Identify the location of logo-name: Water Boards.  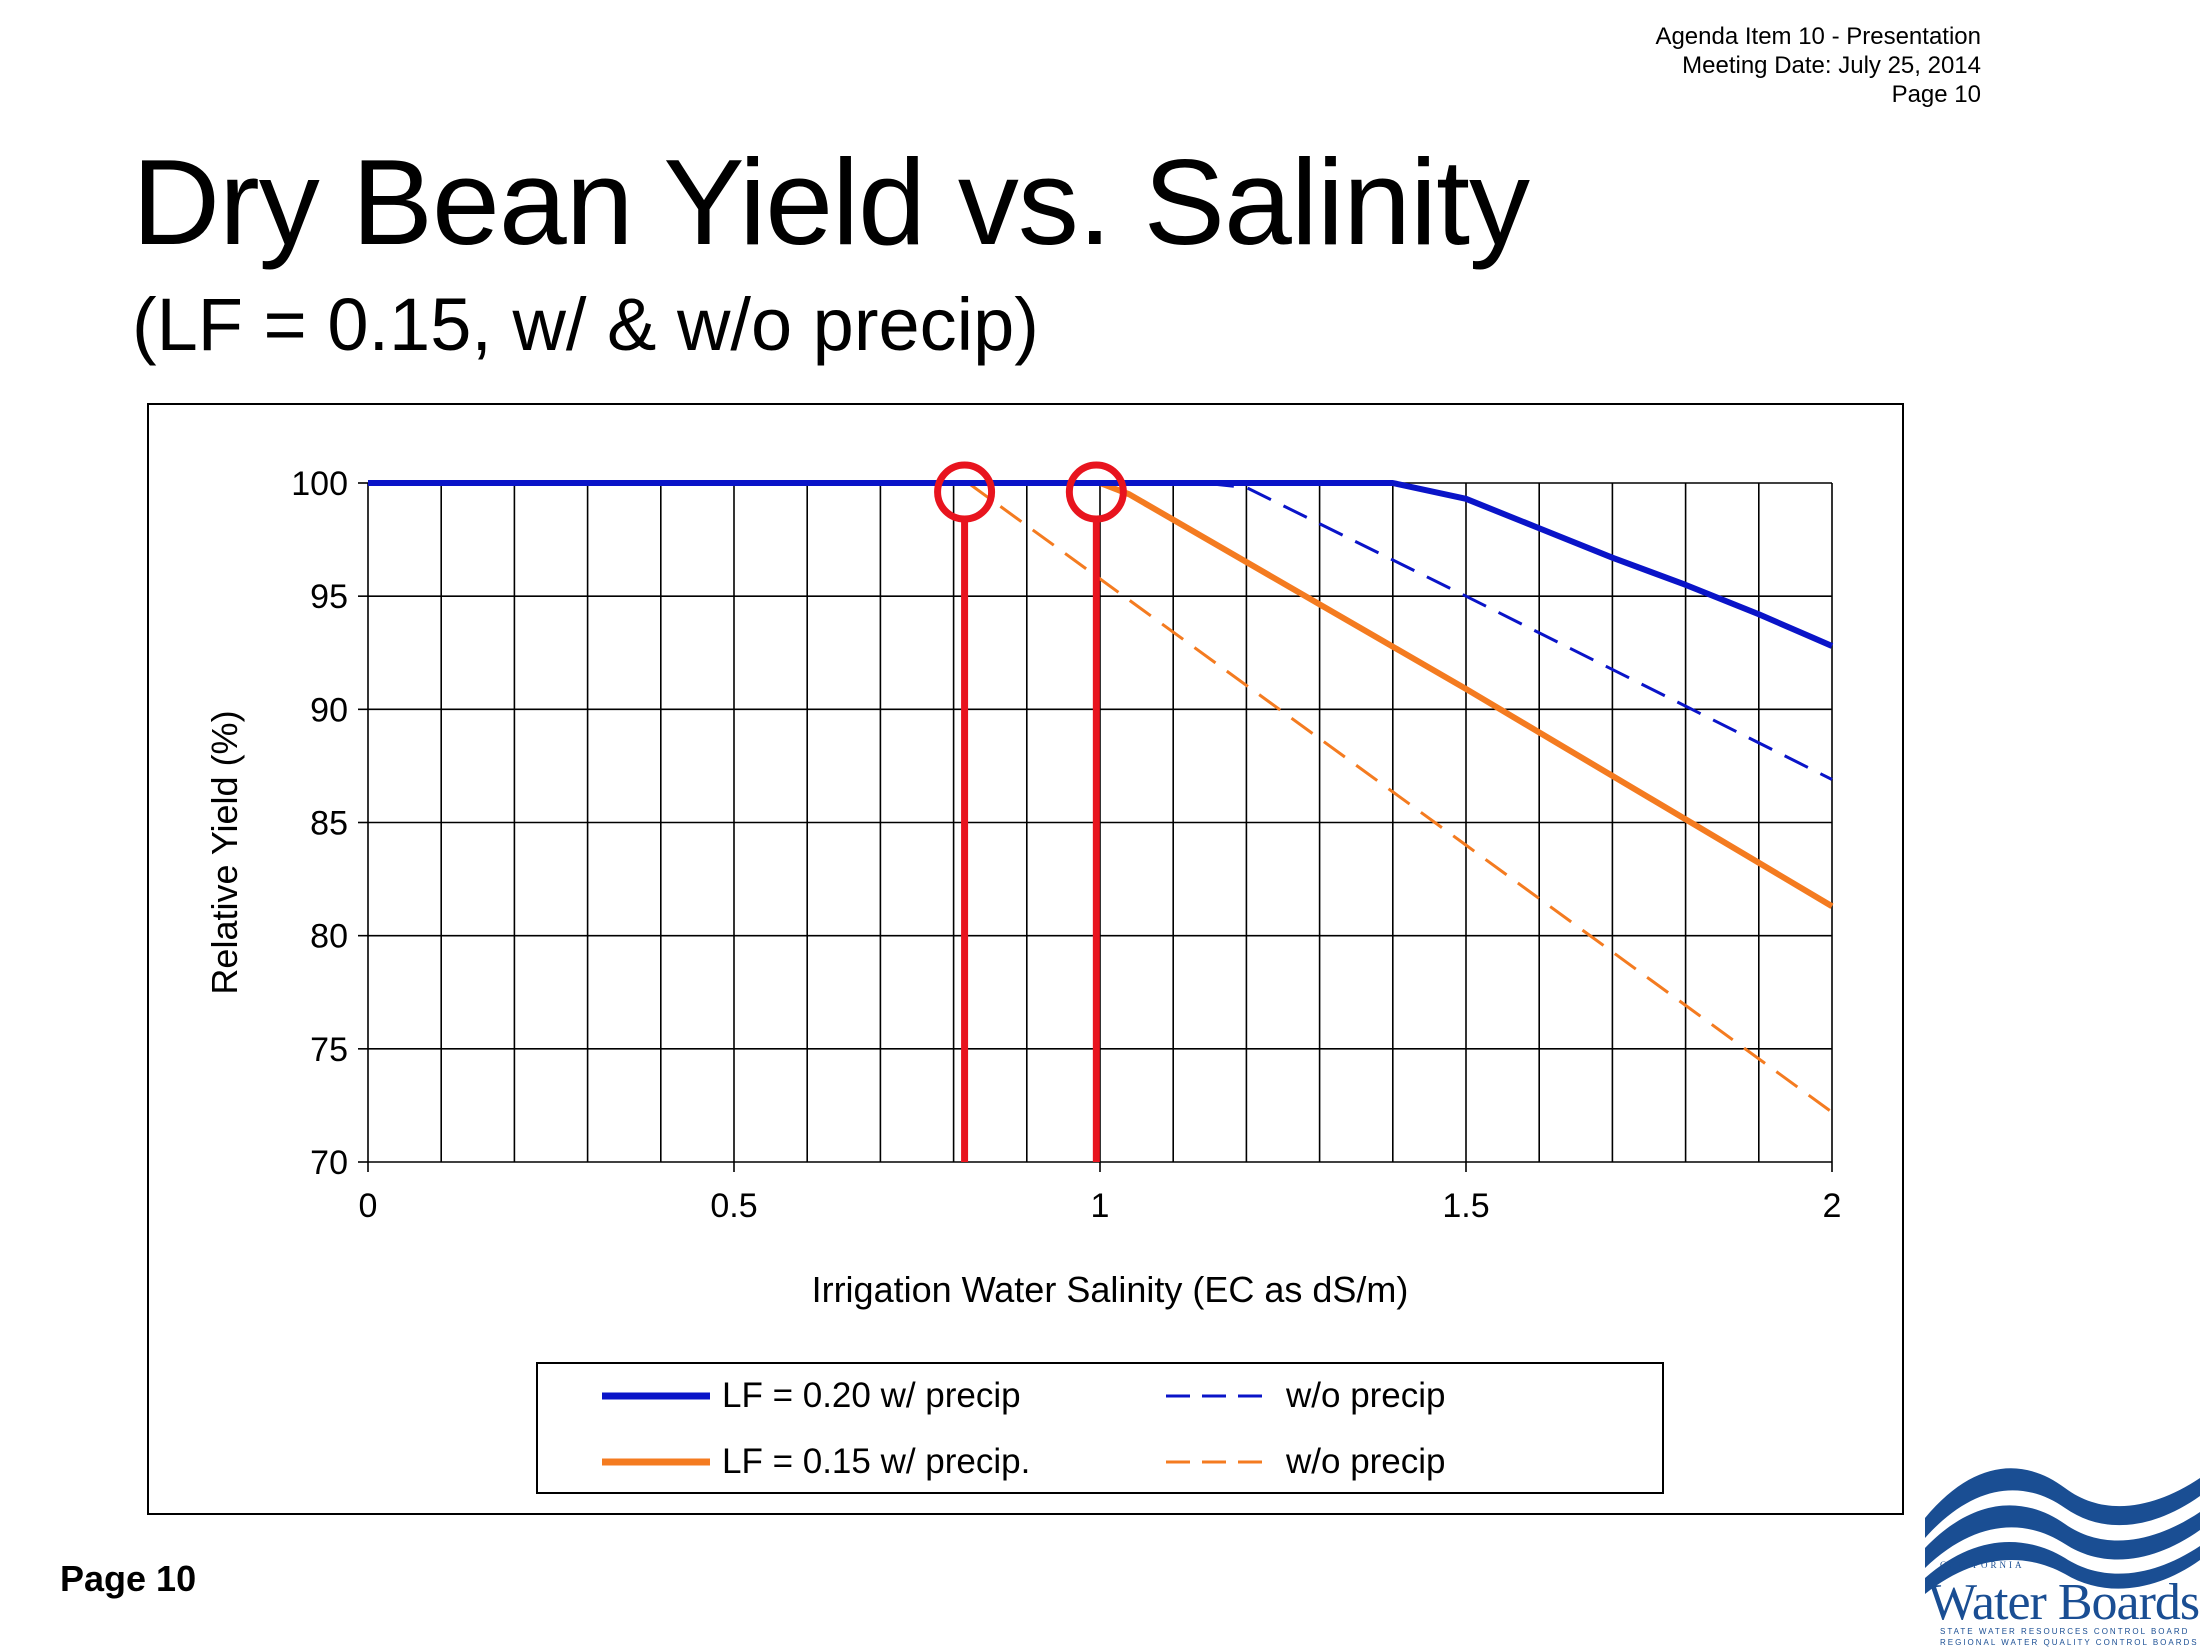
(2064, 1602).